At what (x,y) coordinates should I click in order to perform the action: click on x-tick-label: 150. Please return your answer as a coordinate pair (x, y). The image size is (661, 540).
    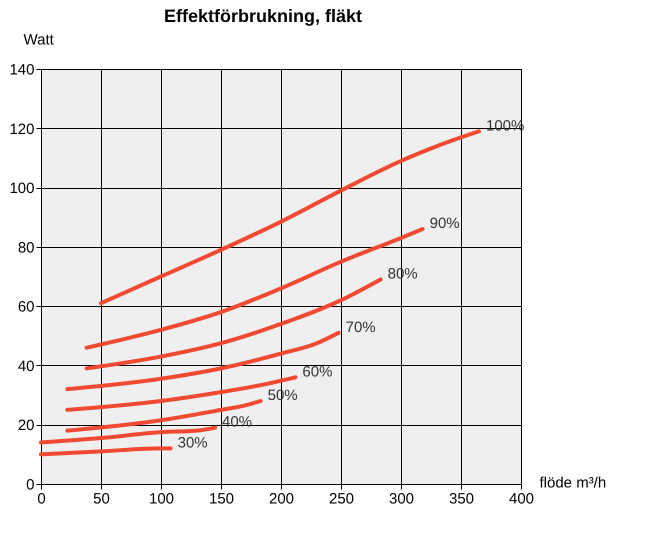
    Looking at the image, I should click on (221, 499).